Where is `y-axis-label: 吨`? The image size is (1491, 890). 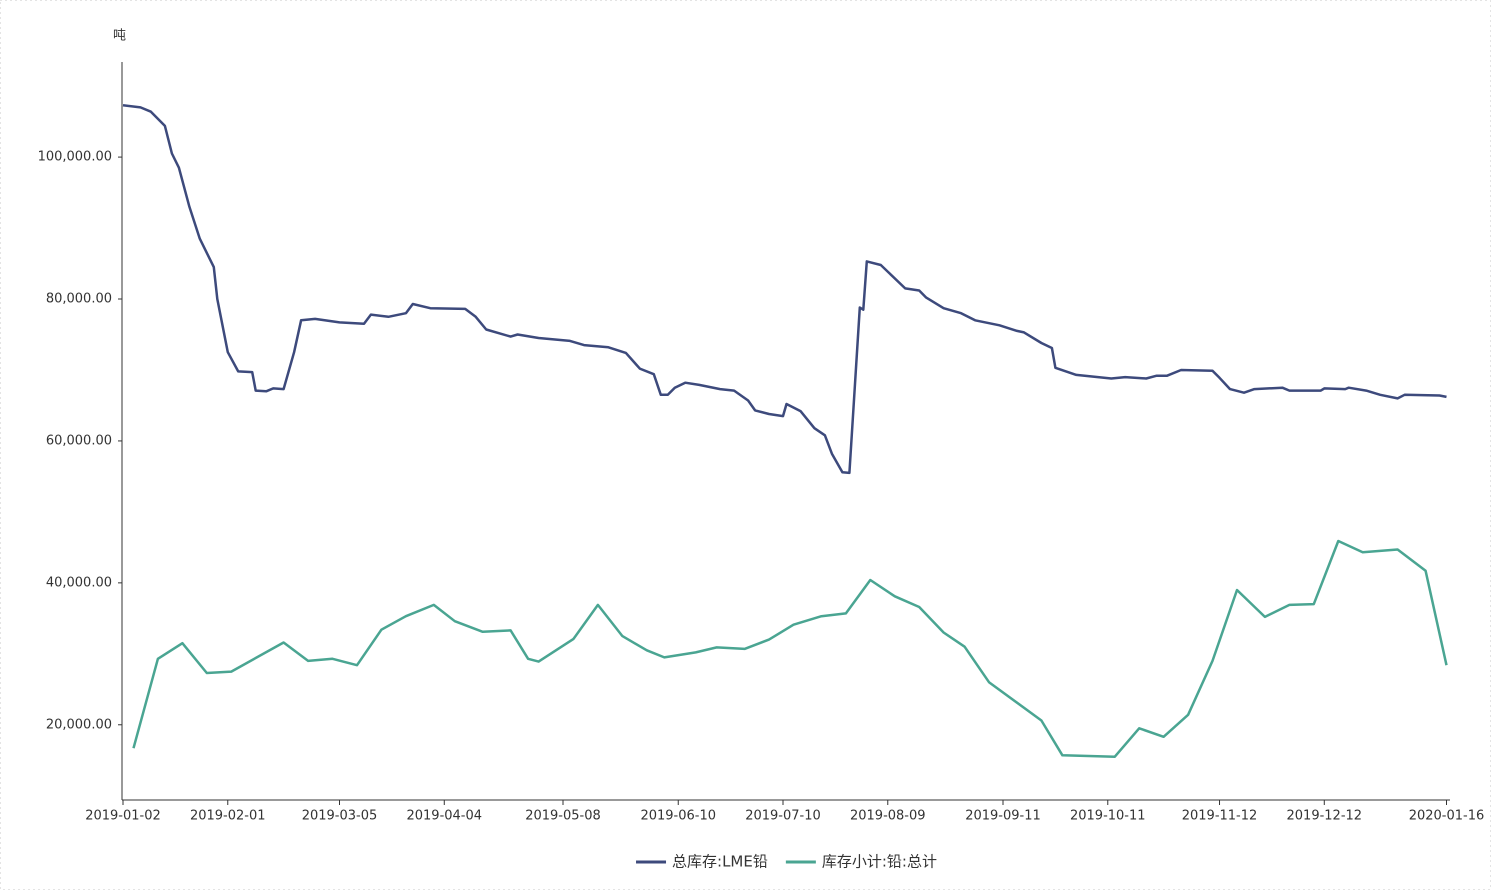 y-axis-label: 吨 is located at coordinates (119, 36).